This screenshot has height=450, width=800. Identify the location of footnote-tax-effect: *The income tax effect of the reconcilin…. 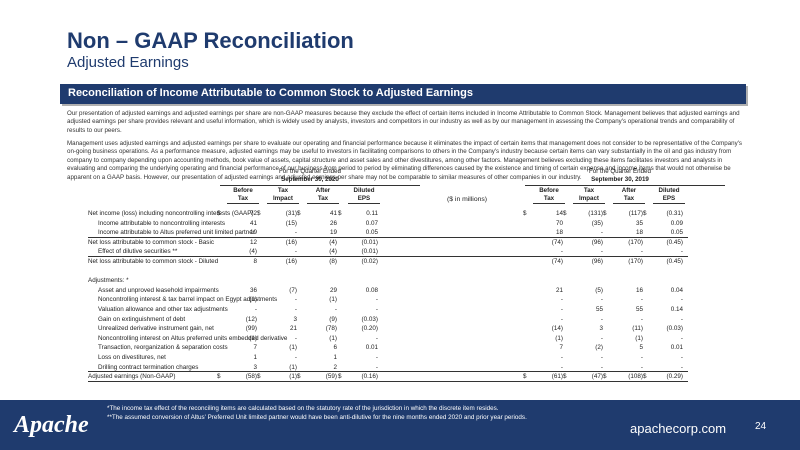
(303, 408).